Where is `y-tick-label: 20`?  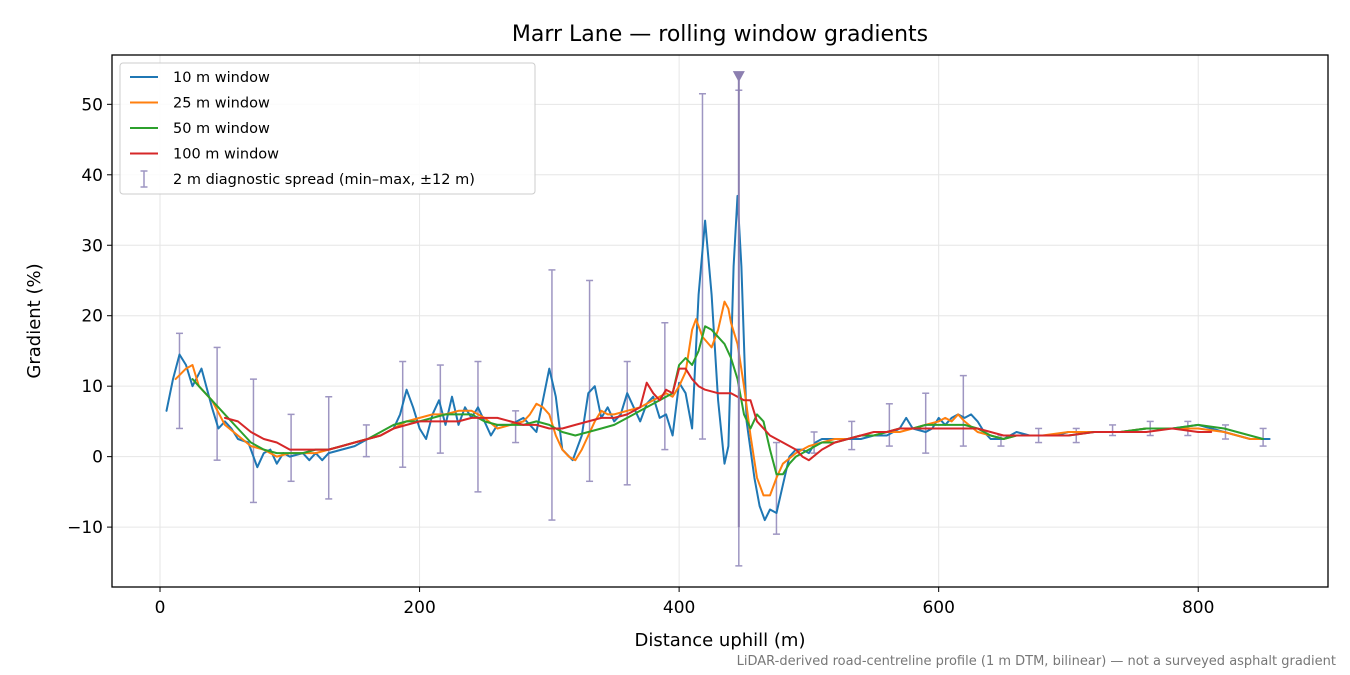
y-tick-label: 20 is located at coordinates (92, 317).